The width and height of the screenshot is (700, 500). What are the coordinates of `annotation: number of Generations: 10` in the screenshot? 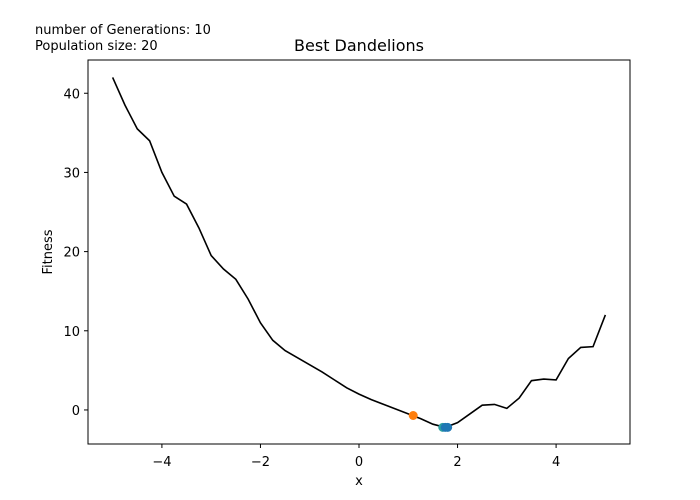 It's located at (123, 30).